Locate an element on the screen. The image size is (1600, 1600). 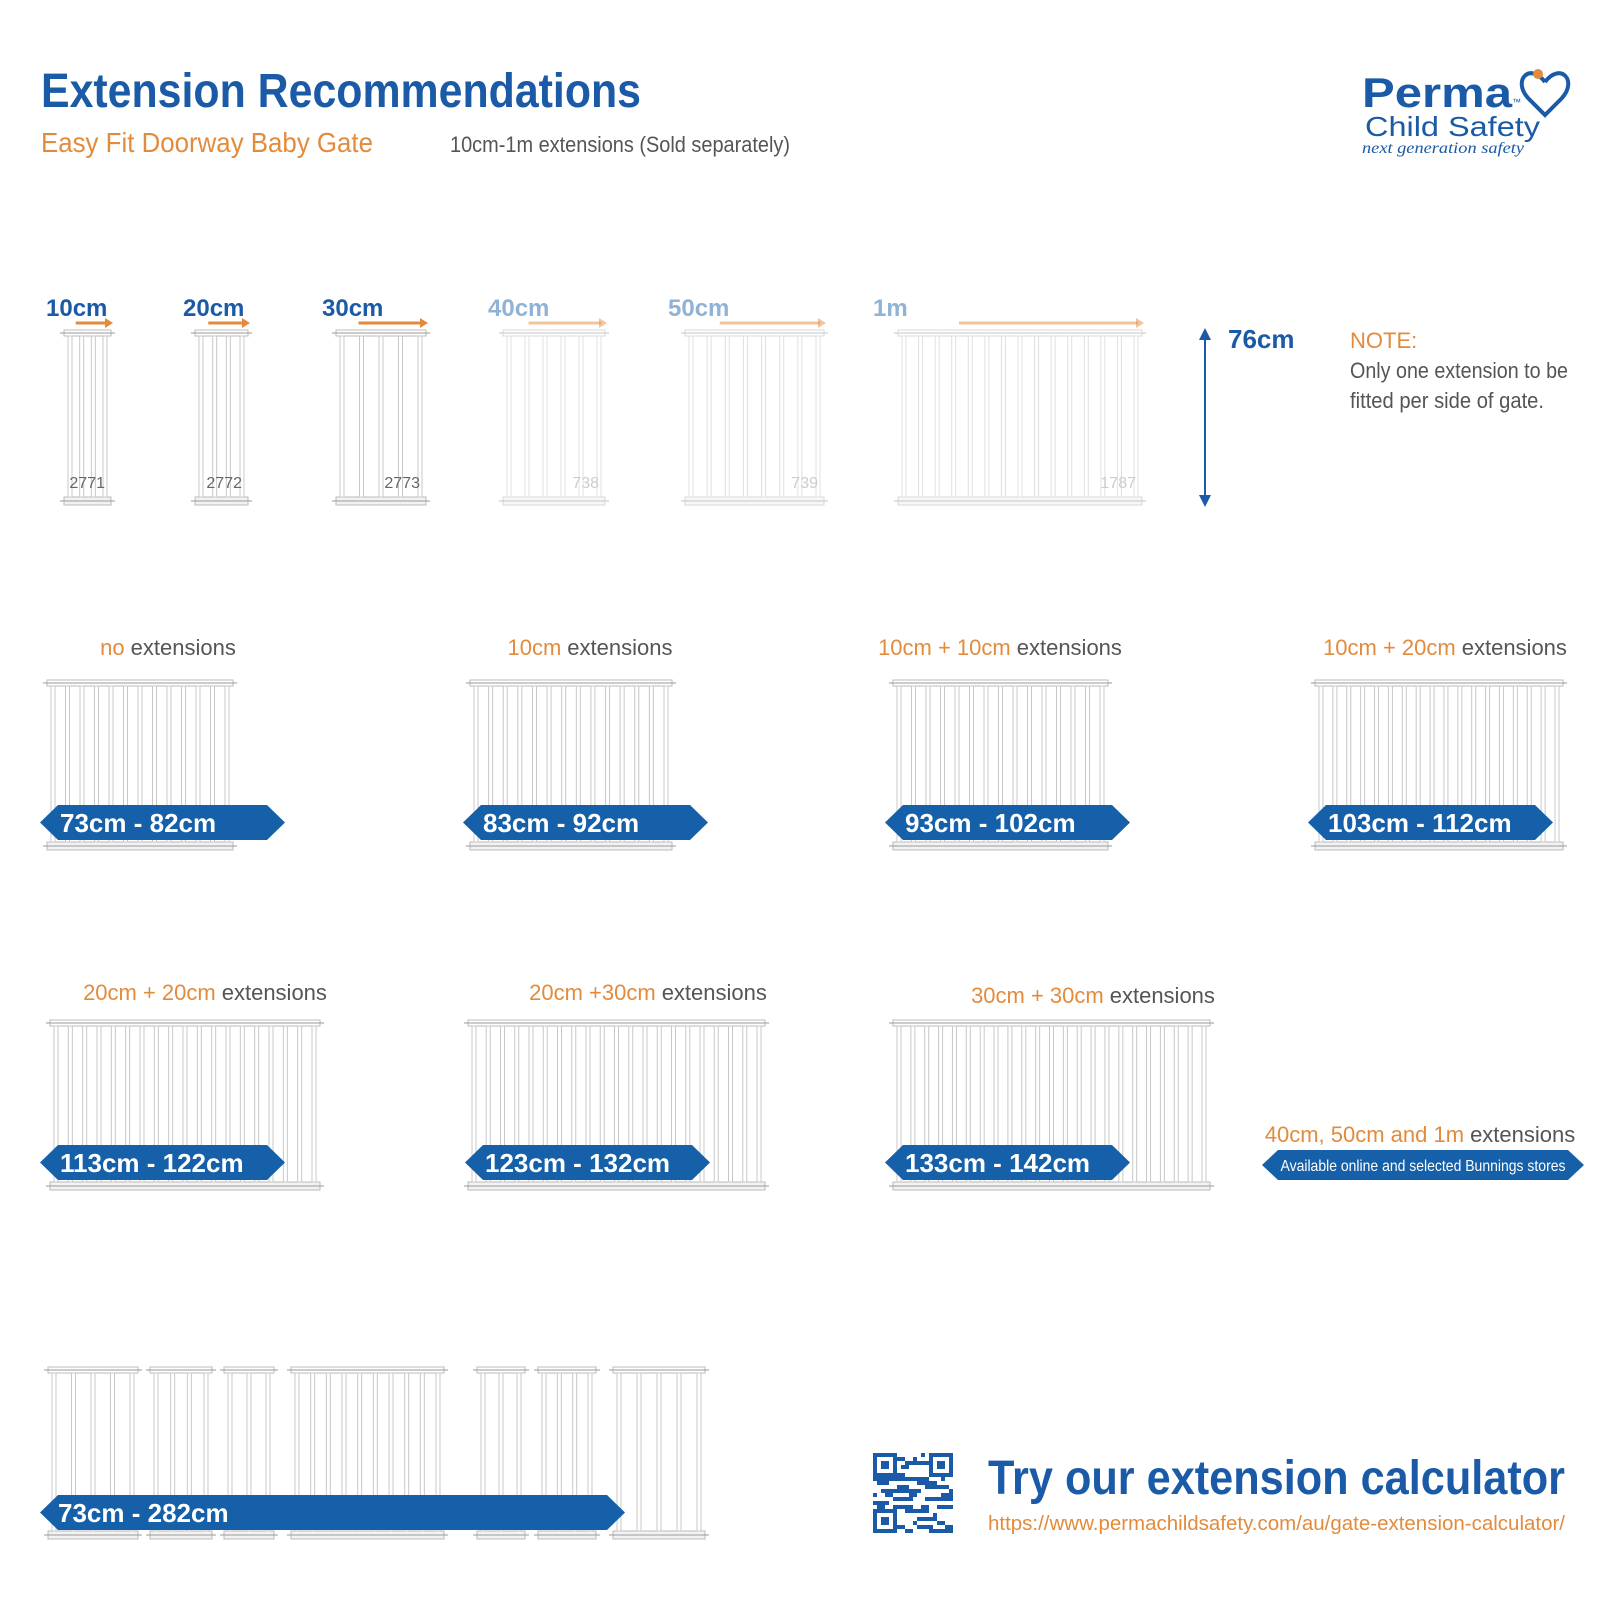
logo-icon is located at coordinates (1545, 93).